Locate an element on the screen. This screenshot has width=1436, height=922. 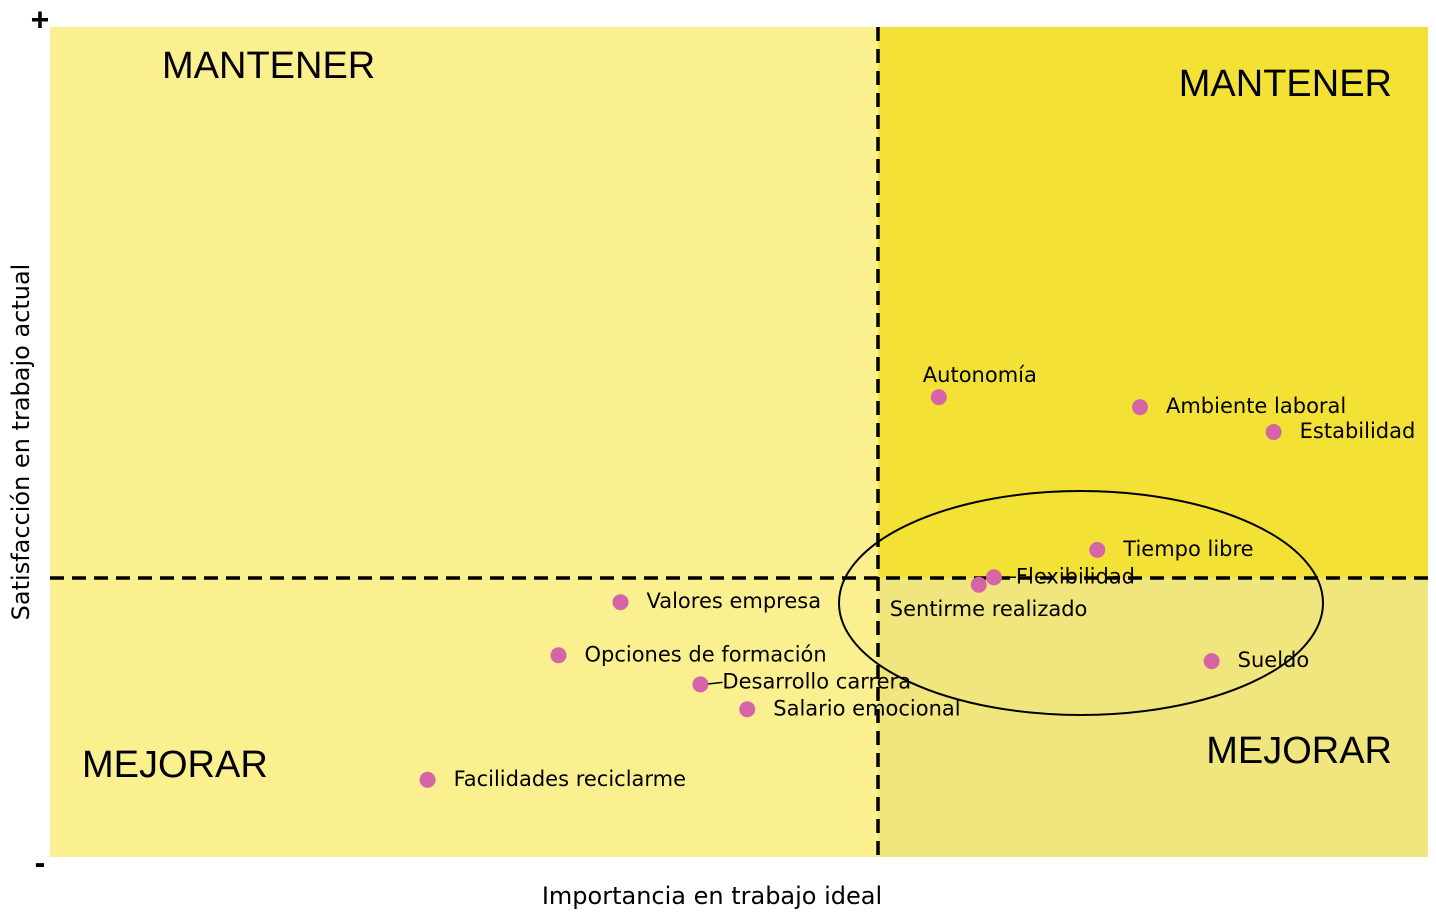
point-label: Opciones de formación is located at coordinates (705, 654).